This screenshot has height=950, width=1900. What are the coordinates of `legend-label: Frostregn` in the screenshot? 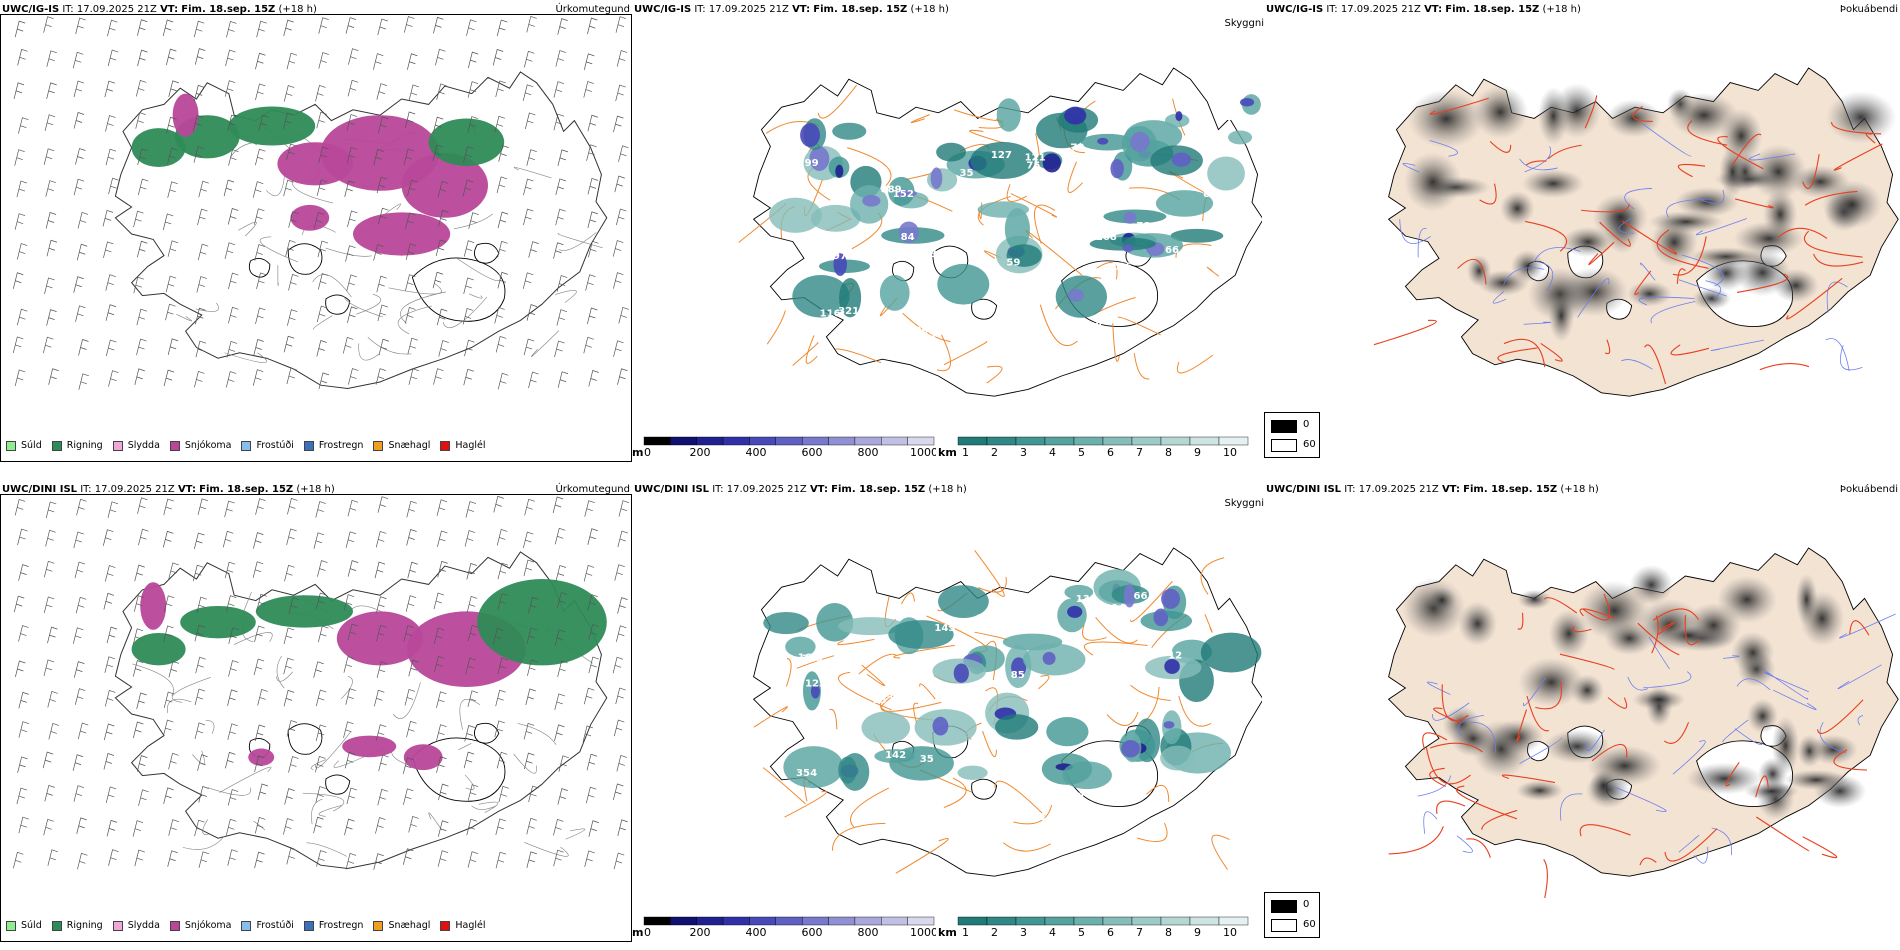 It's located at (341, 925).